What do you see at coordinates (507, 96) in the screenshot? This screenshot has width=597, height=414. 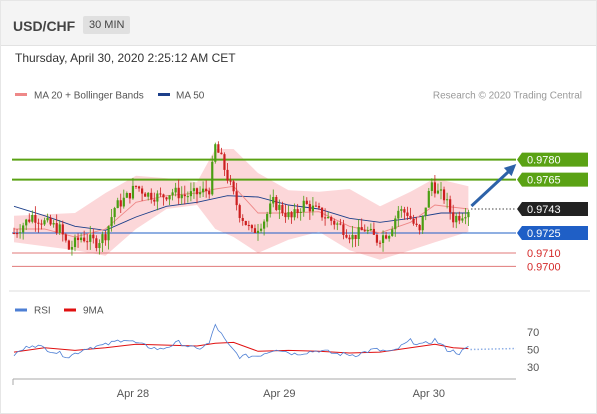 I see `research-credit: Research © 2020 Trading Central` at bounding box center [507, 96].